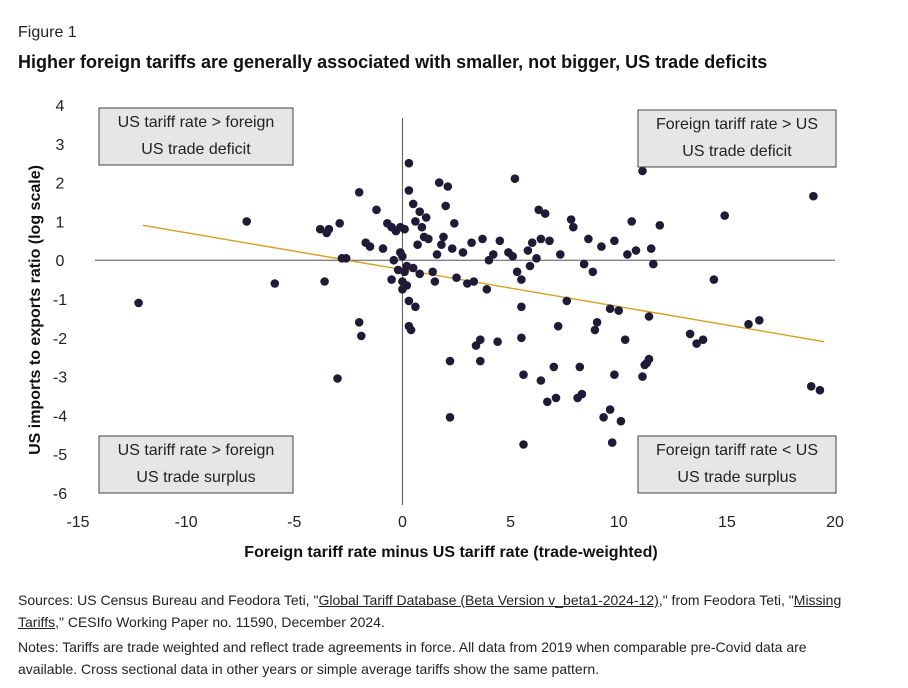 The width and height of the screenshot is (908, 688). I want to click on y-tick-label: -1, so click(60, 300).